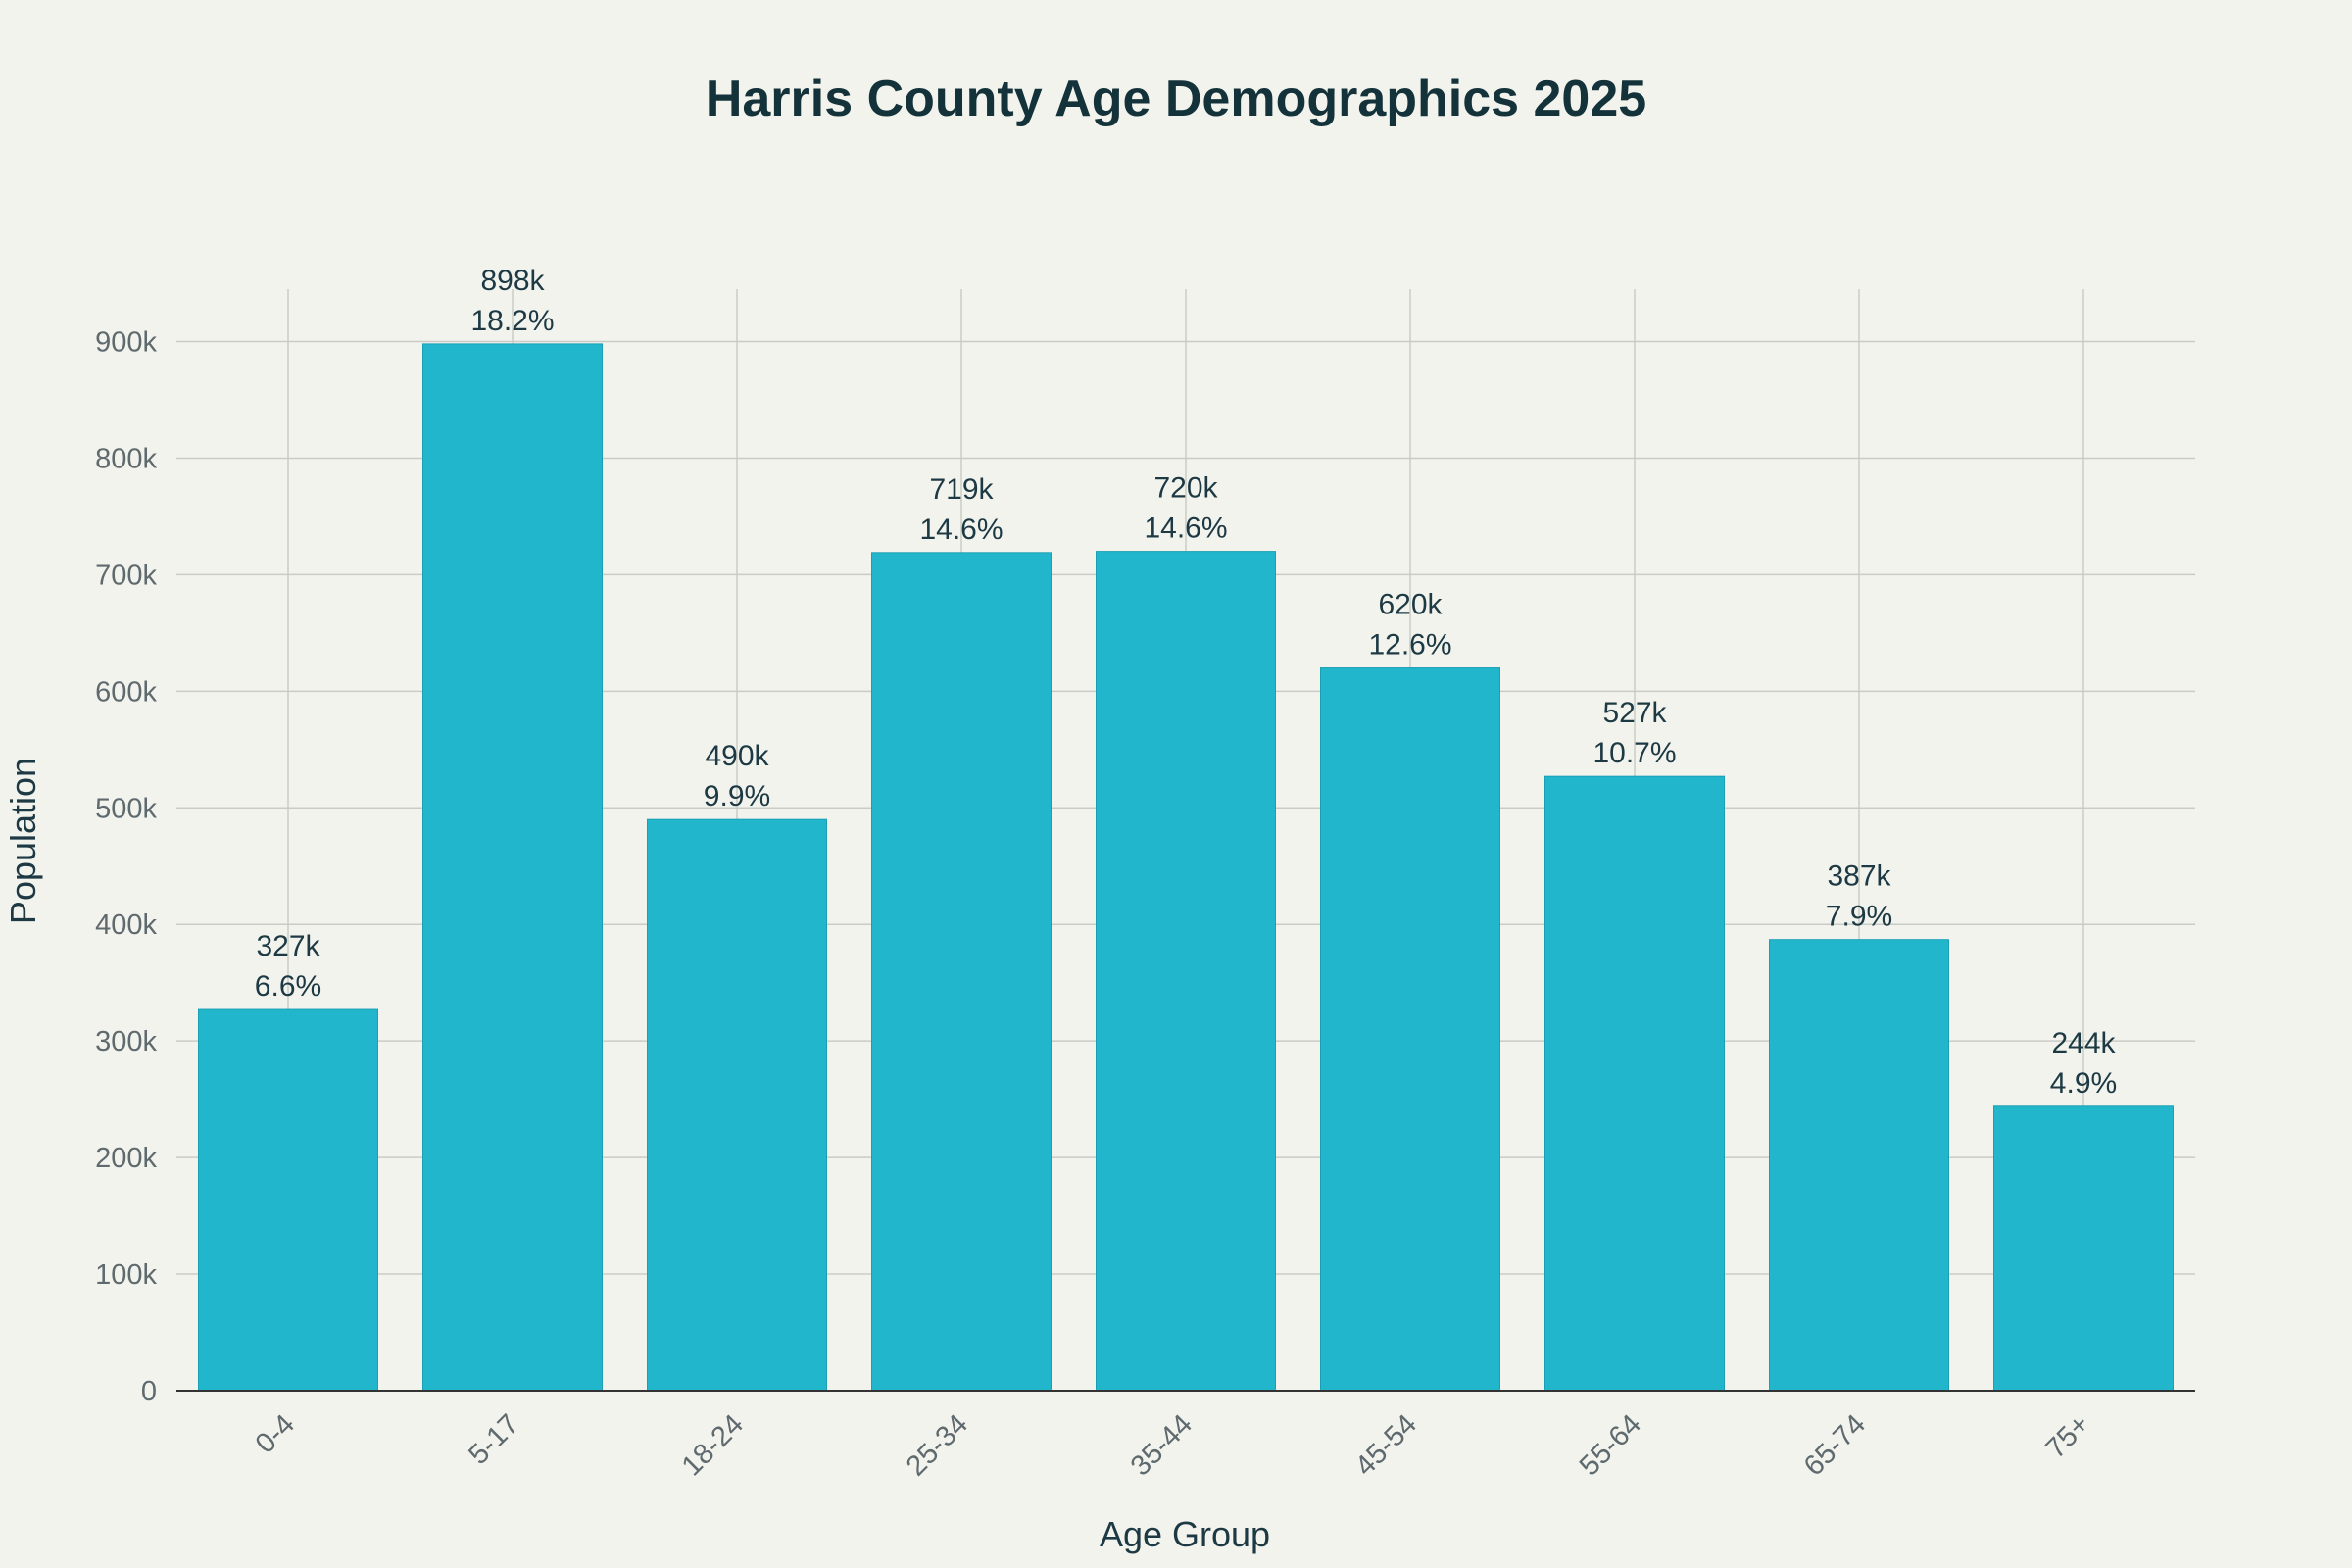 This screenshot has height=1568, width=2352. What do you see at coordinates (1859, 917) in the screenshot?
I see `bar-percent-label: 7.9%` at bounding box center [1859, 917].